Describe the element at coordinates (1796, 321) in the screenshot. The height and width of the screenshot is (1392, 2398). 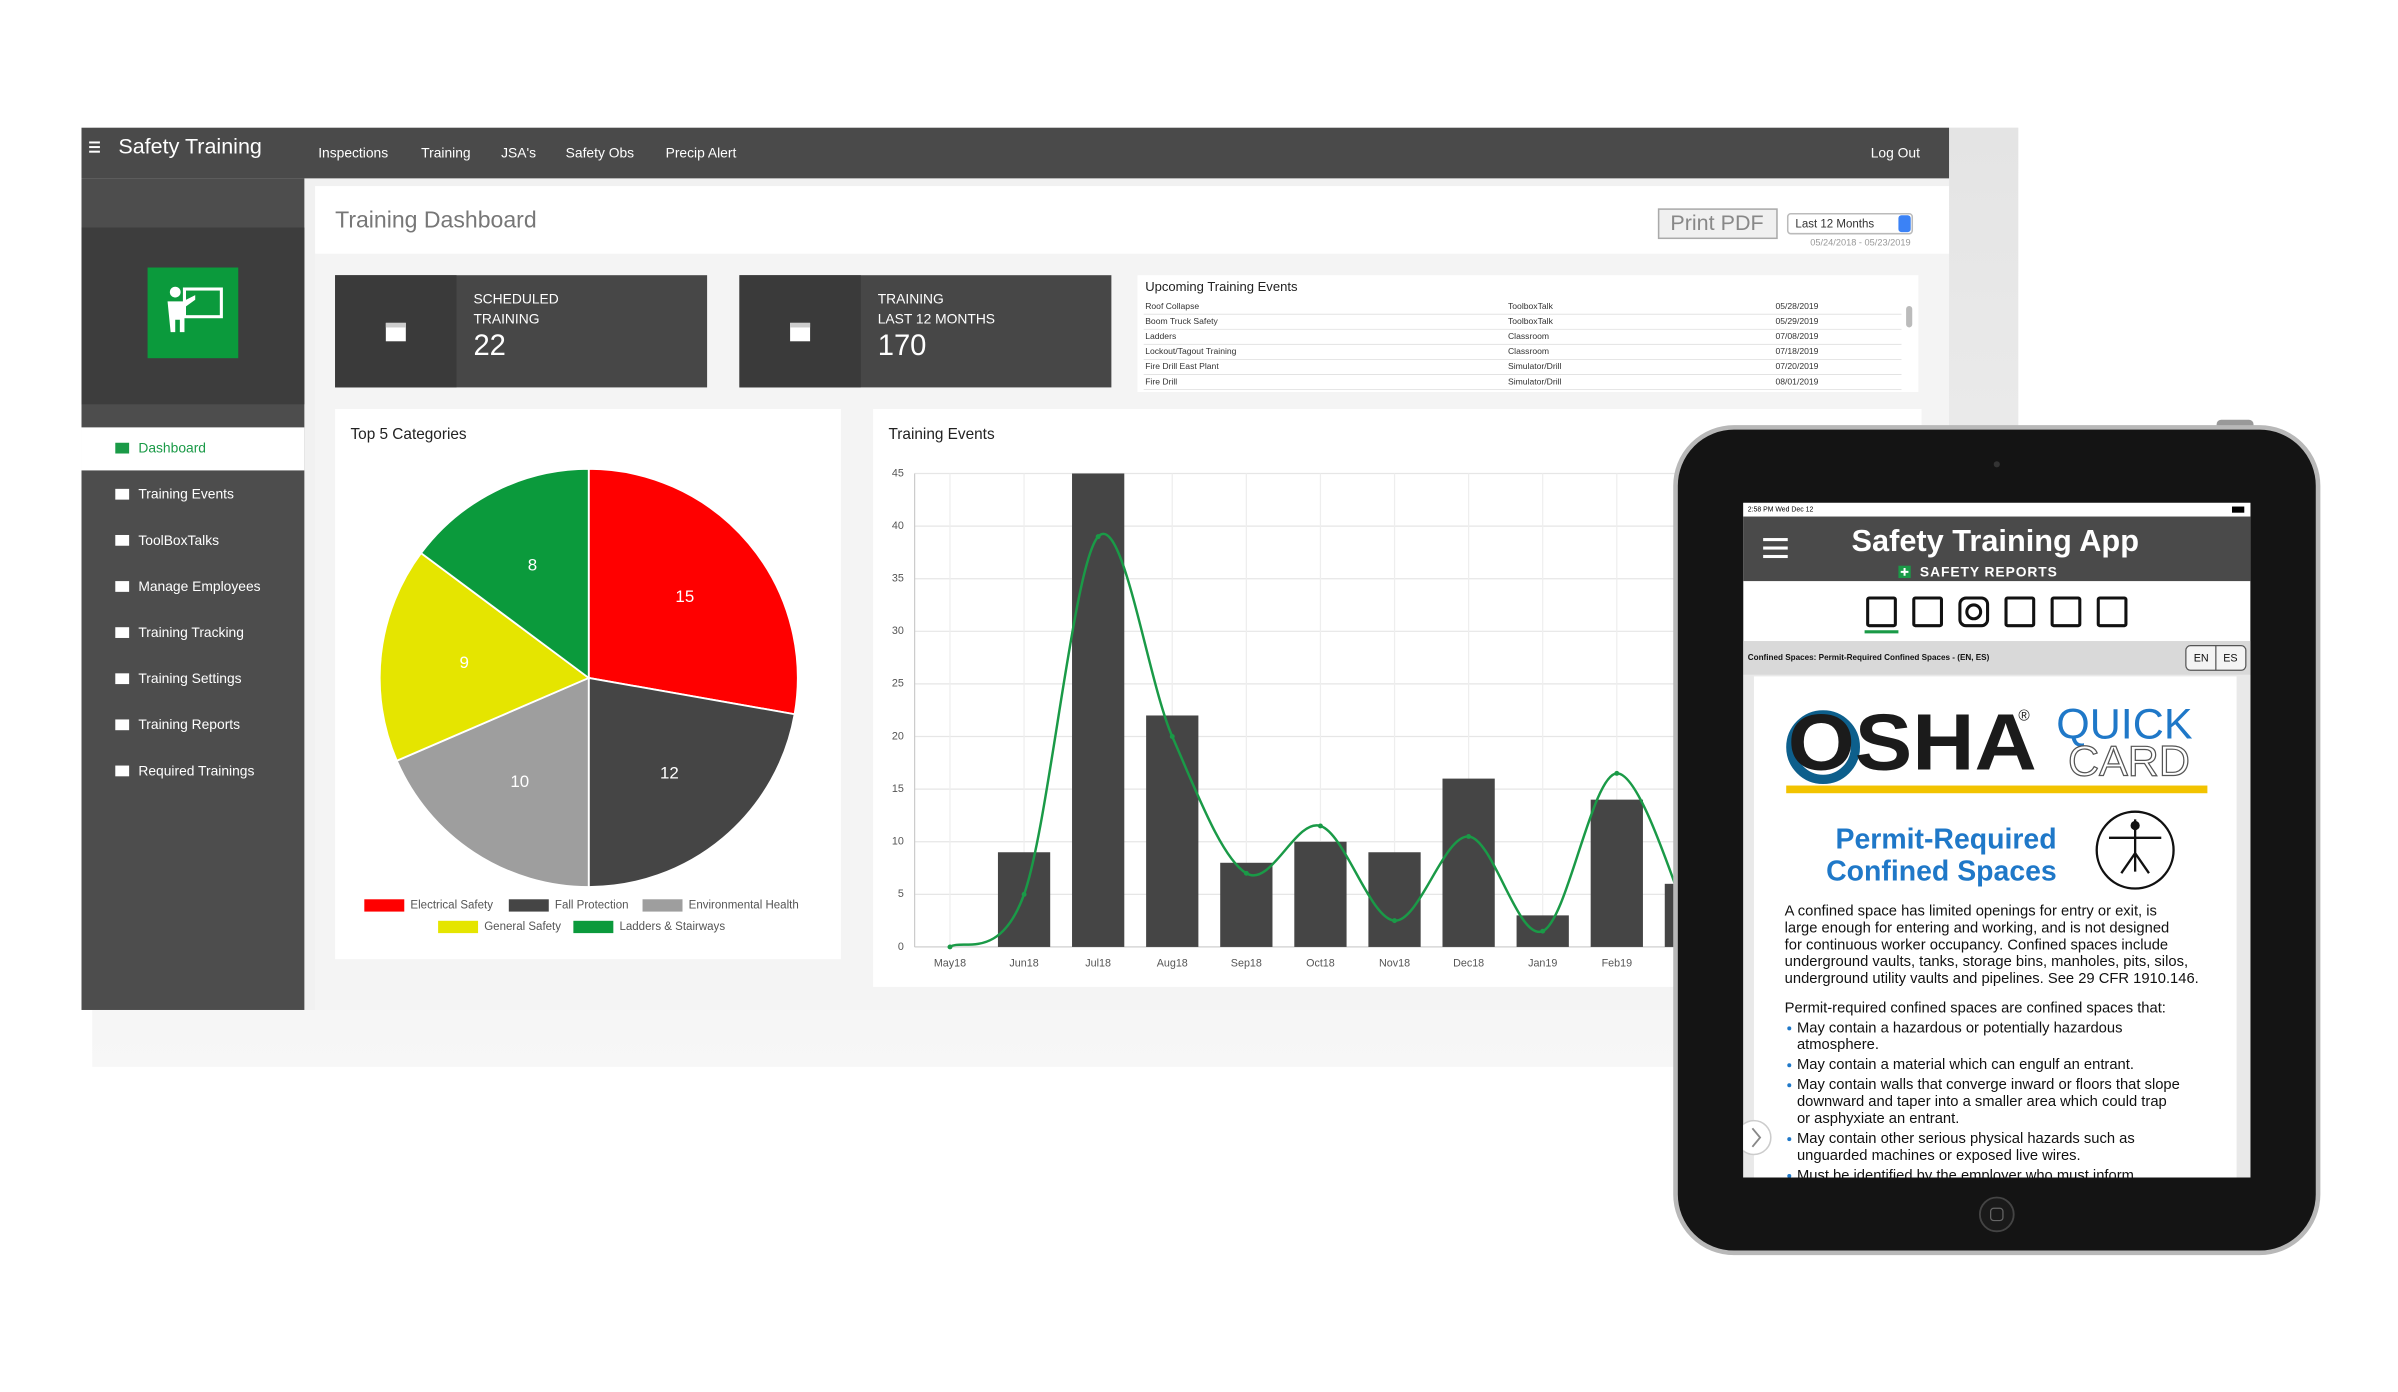
I see `table-cell: 05/29/2019` at that location.